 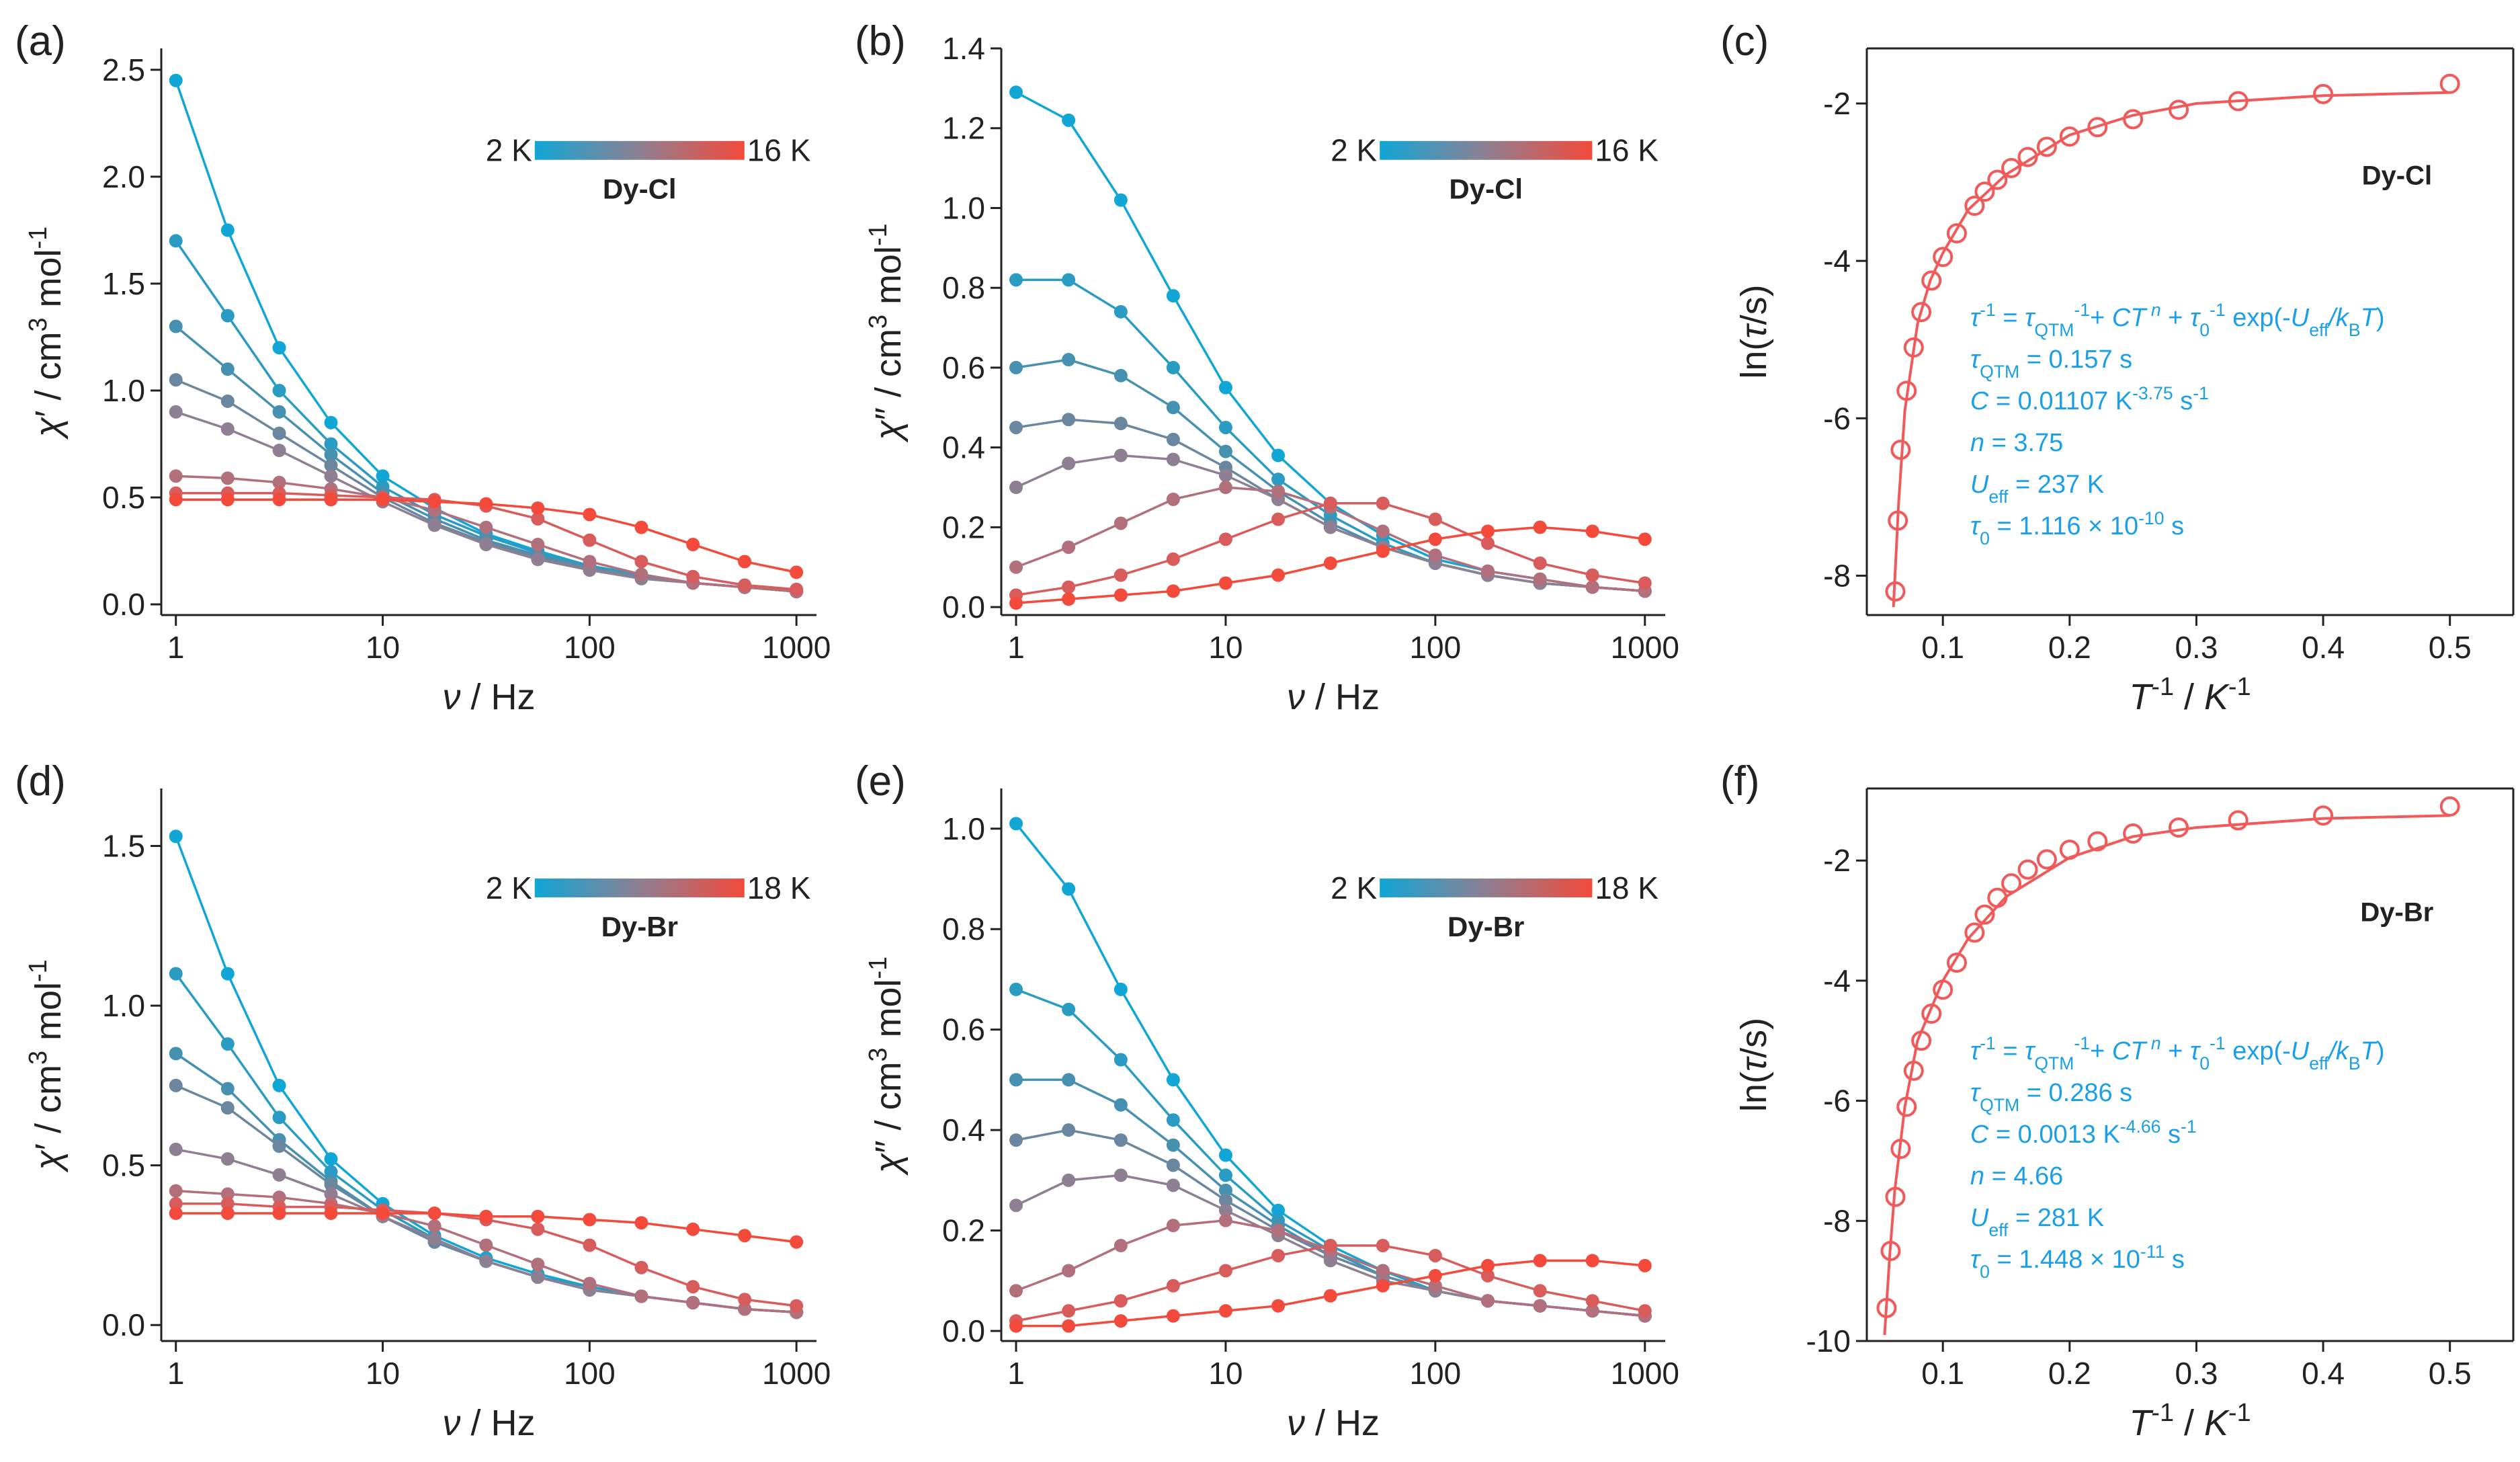 What do you see at coordinates (640, 888) in the screenshot?
I see `colorbar` at bounding box center [640, 888].